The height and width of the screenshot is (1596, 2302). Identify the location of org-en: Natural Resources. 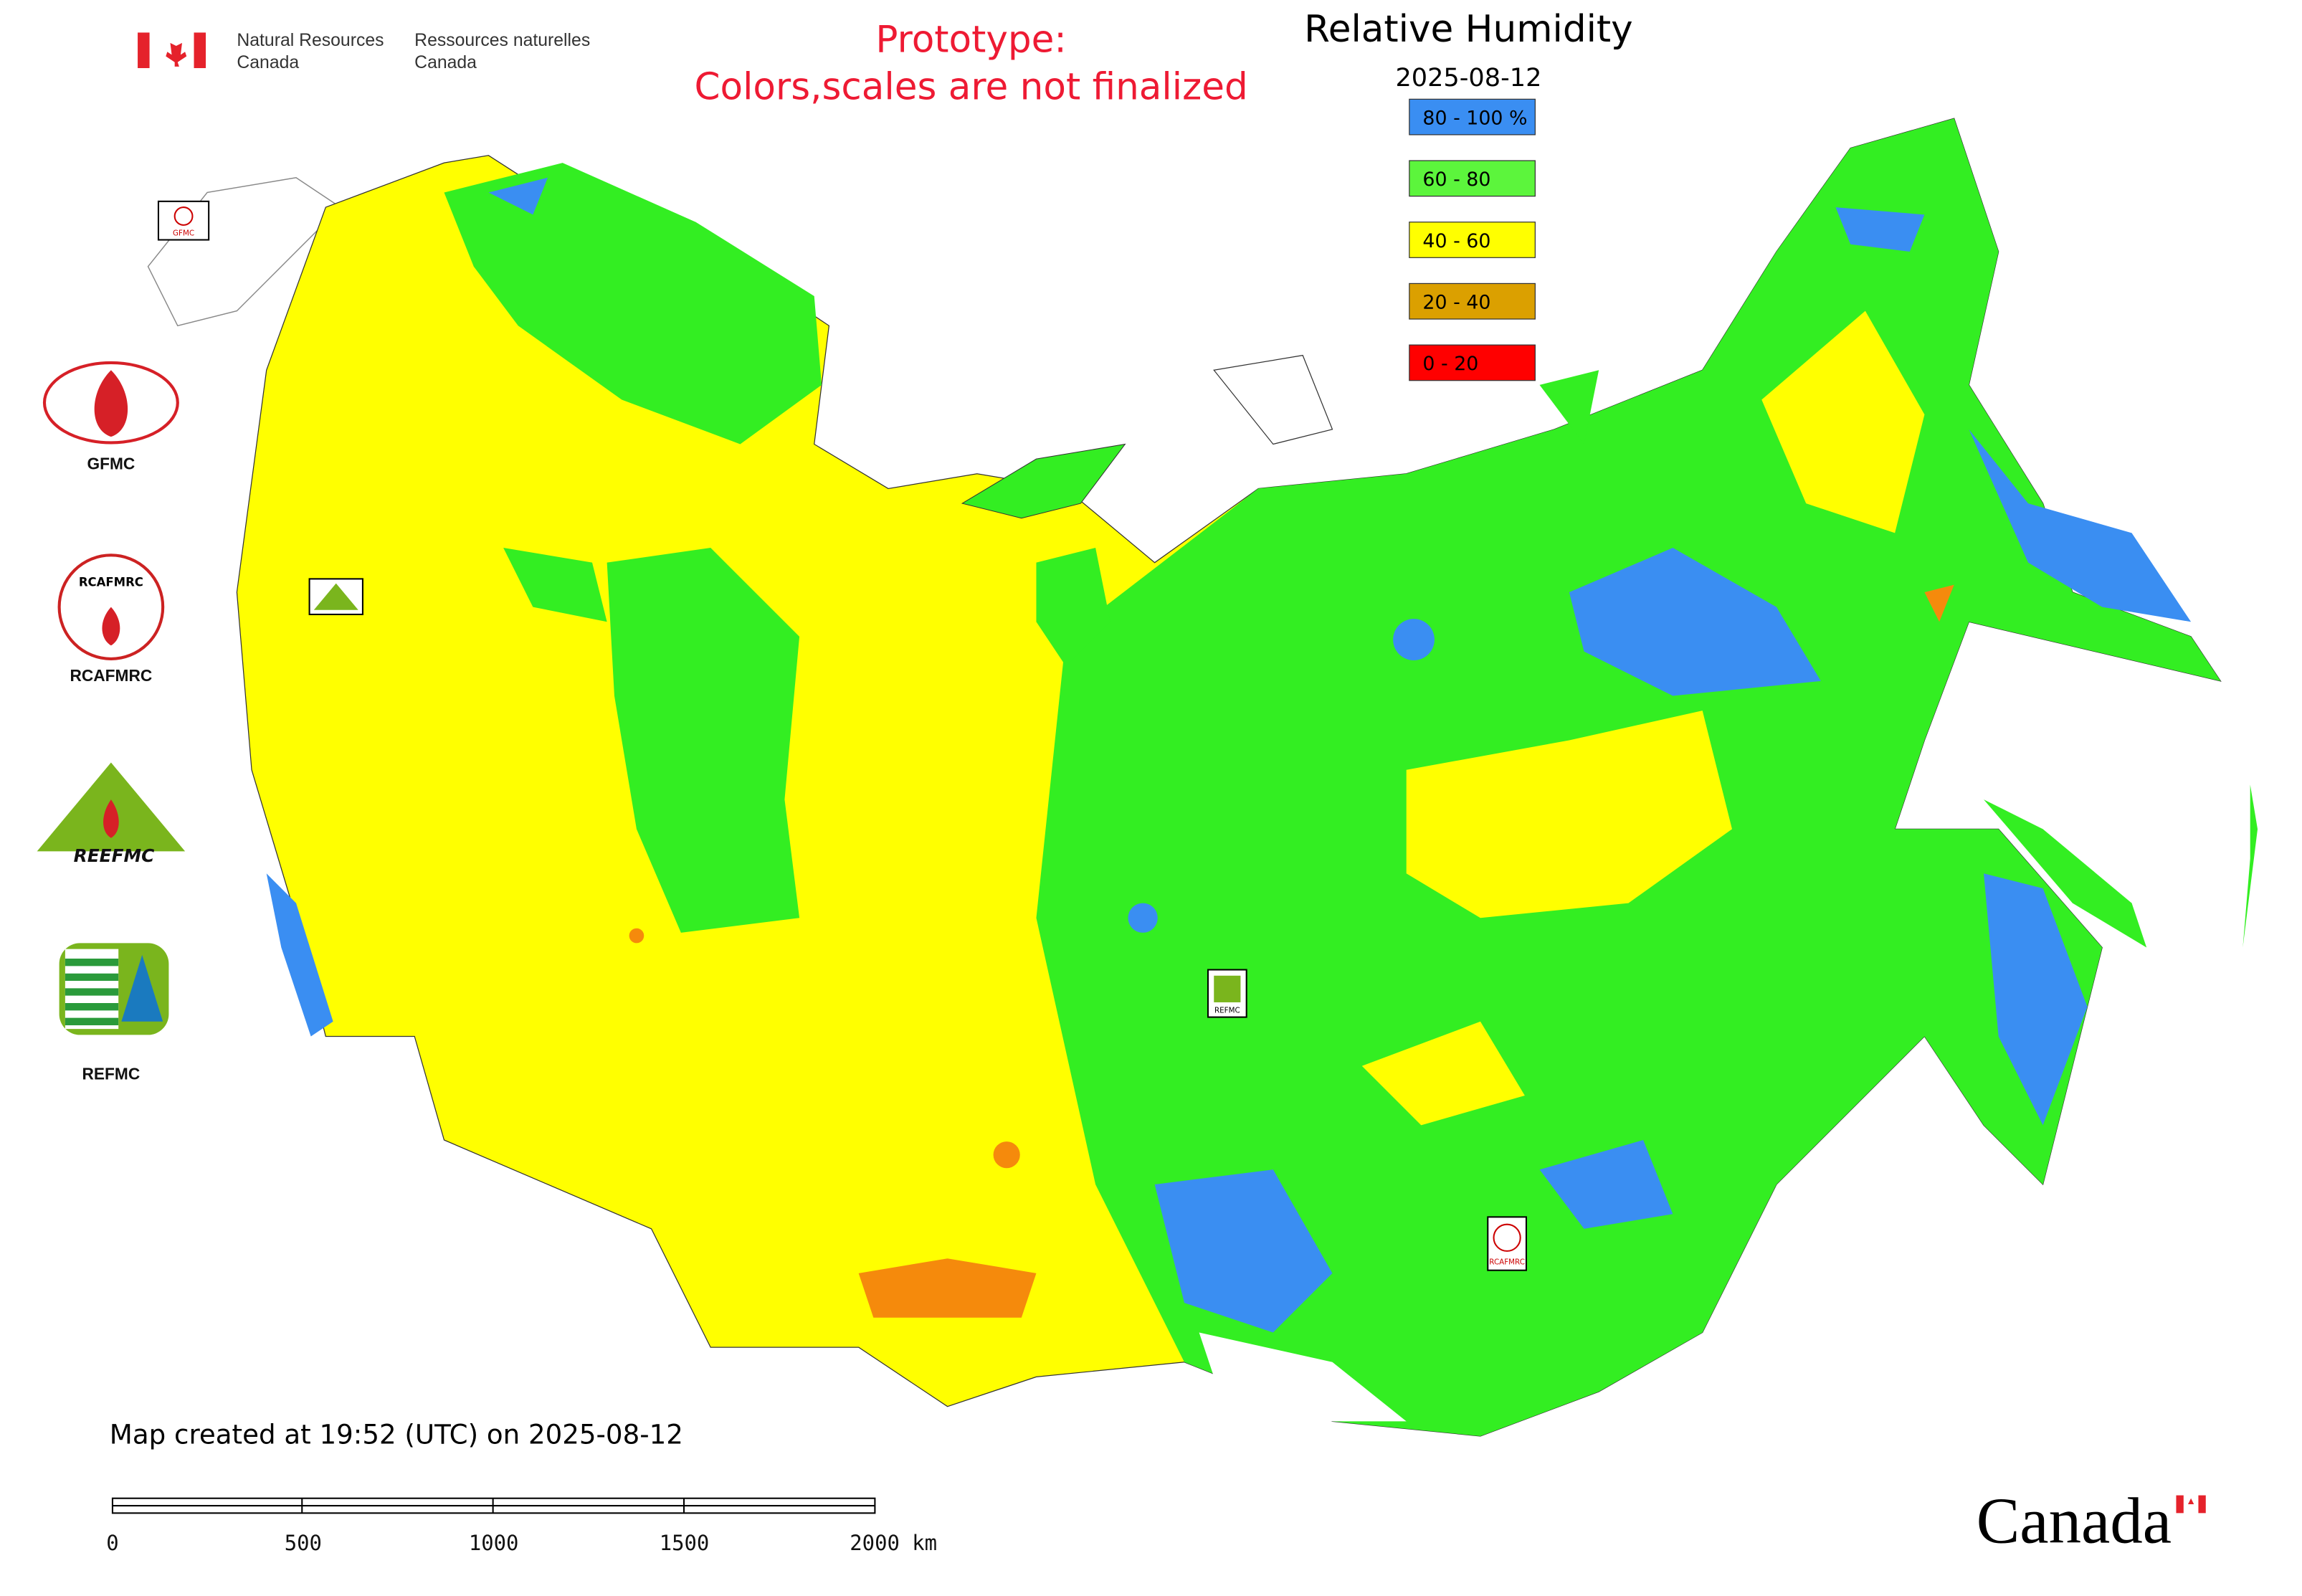
(310, 40).